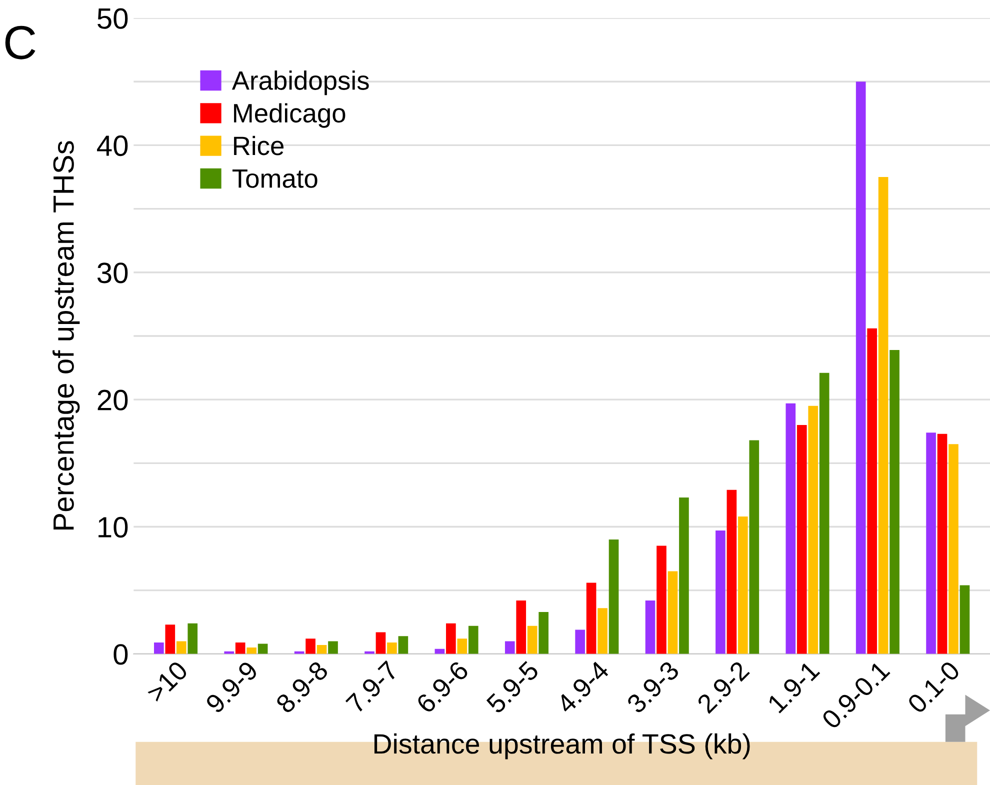  I want to click on y-tick-label: 30, so click(112, 273).